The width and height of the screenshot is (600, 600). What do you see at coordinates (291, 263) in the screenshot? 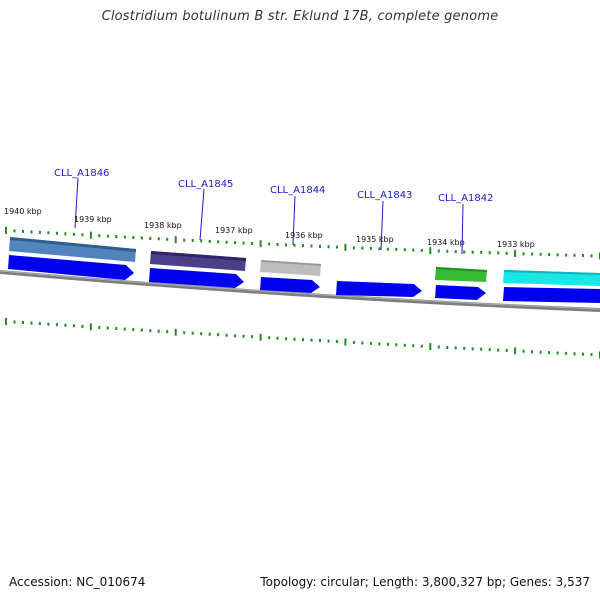
I see `cog-bar-gray-shade` at bounding box center [291, 263].